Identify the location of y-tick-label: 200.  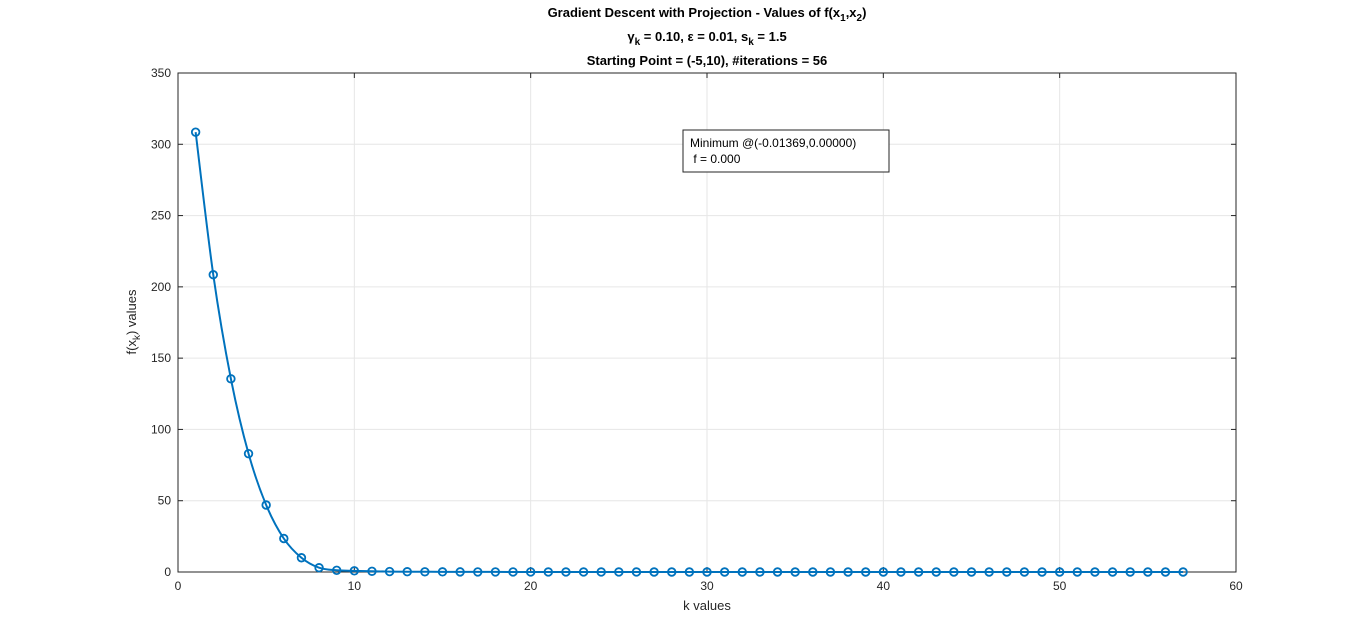
(161, 287).